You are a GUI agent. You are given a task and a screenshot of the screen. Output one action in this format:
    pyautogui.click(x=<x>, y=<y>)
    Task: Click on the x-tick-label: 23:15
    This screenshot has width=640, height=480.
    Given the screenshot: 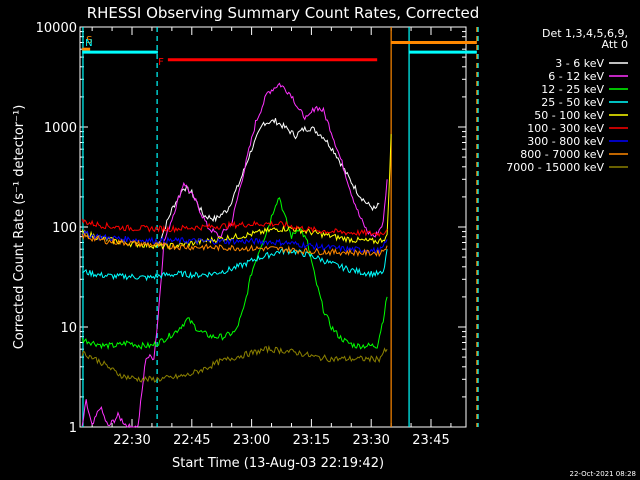 What is the action you would take?
    pyautogui.click(x=311, y=440)
    